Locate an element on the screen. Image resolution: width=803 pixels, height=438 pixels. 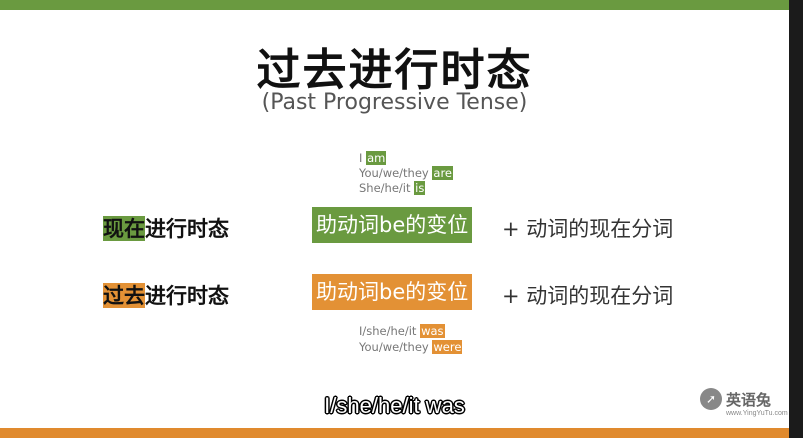
past-subject-1: I/she/he/it is located at coordinates (390, 331).